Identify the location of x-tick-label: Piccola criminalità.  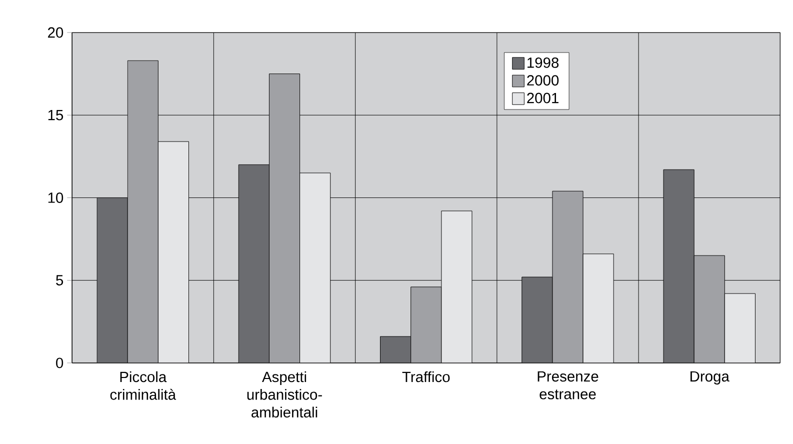
(143, 385).